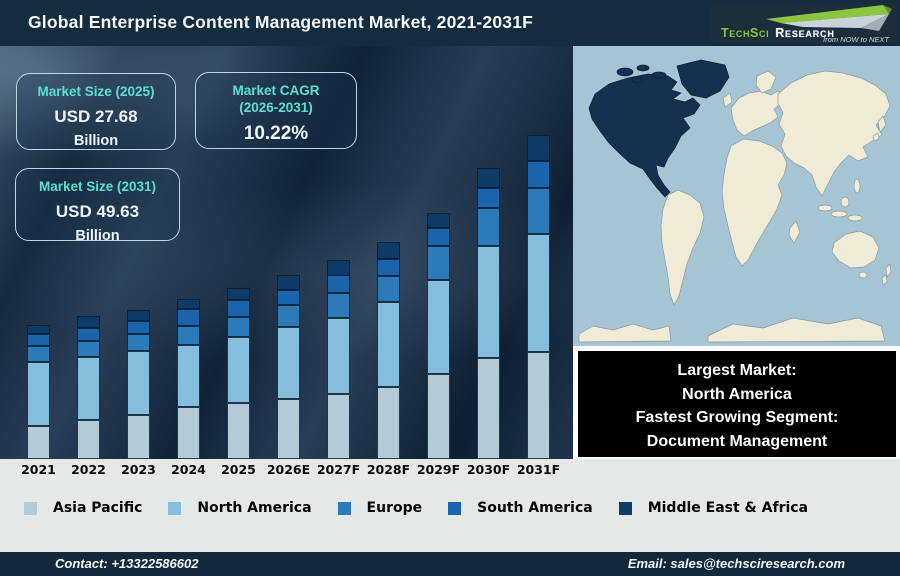 This screenshot has width=900, height=576. What do you see at coordinates (88, 439) in the screenshot?
I see `bar-2022-asia-pacific` at bounding box center [88, 439].